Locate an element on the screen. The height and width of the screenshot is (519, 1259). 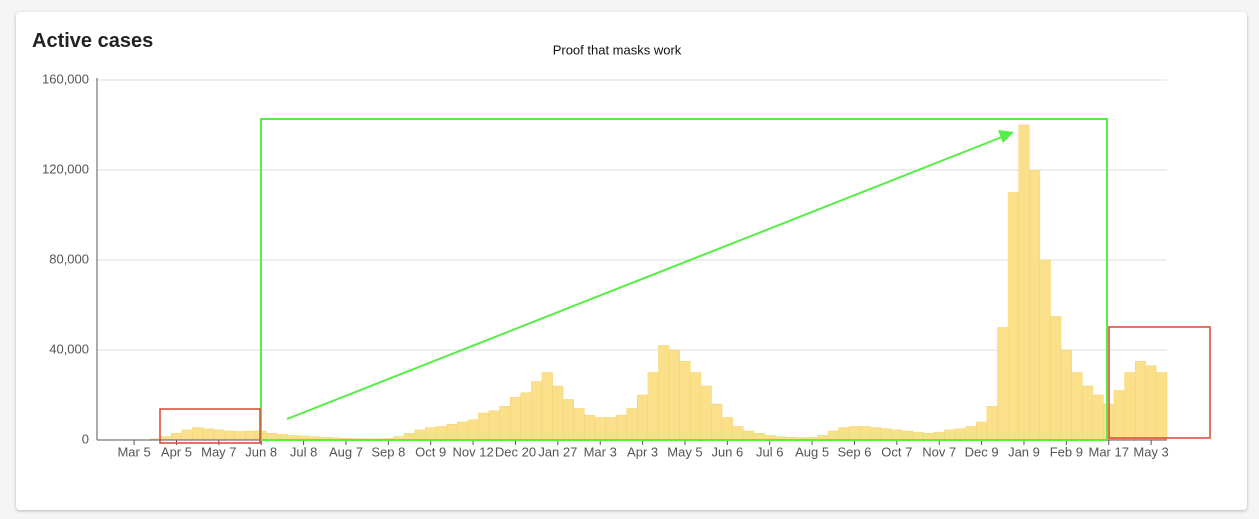
x-tick-label: Mar 5 is located at coordinates (133, 451).